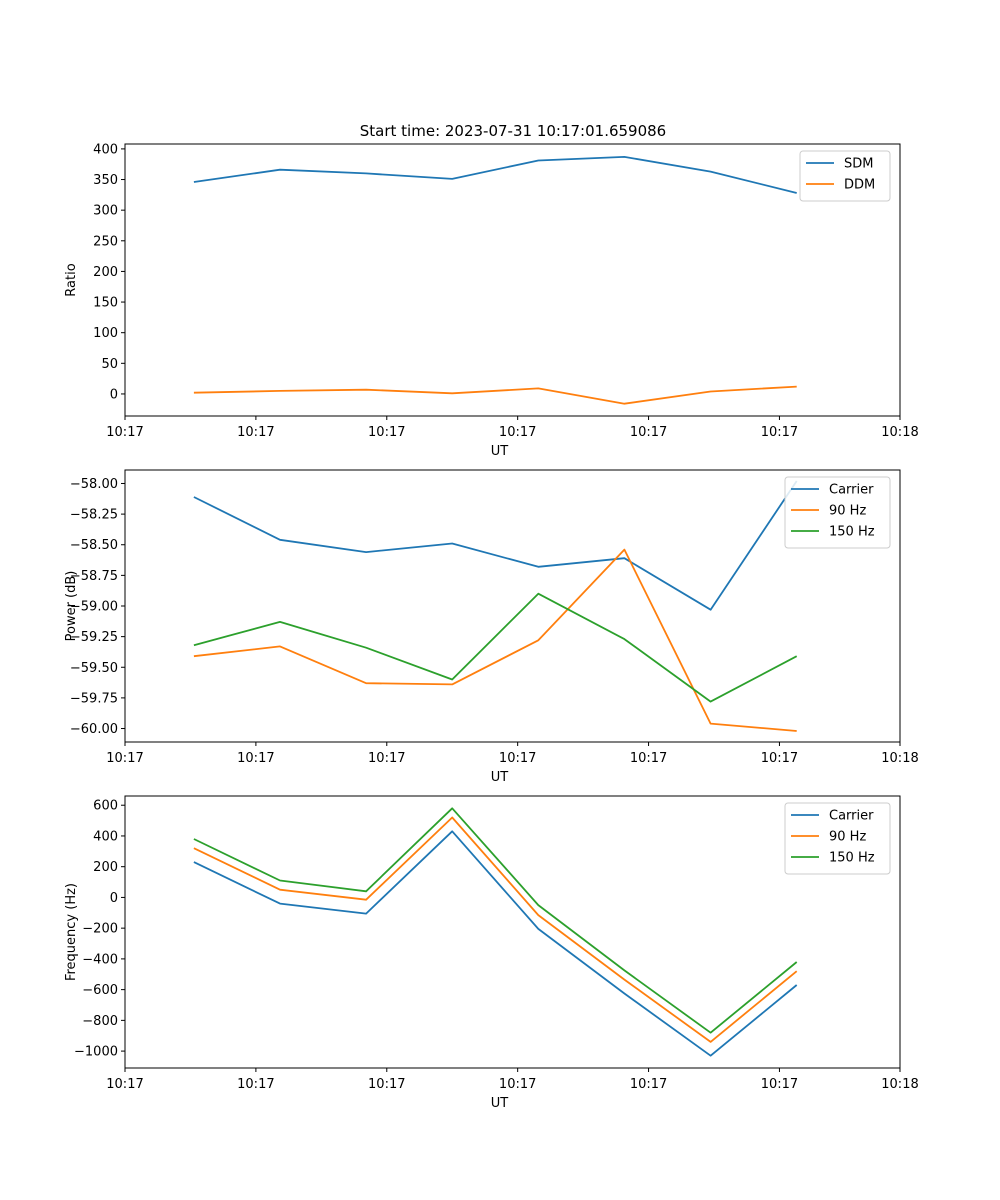  Describe the element at coordinates (71, 932) in the screenshot. I see `y-axis-label: Frequency (Hz)` at that location.